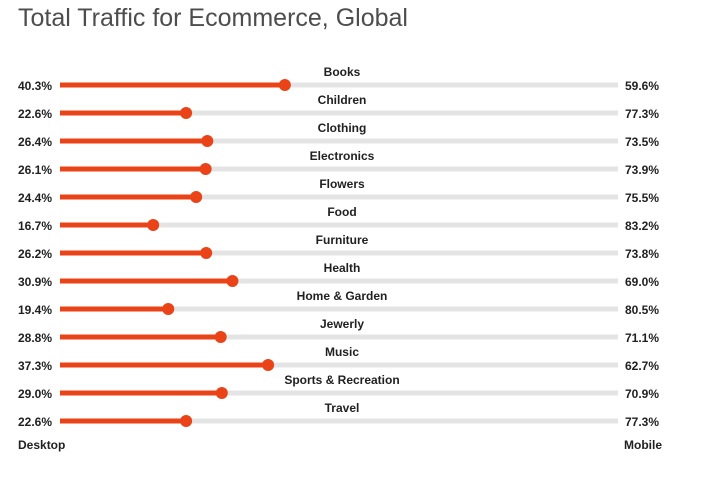 Image resolution: width=703 pixels, height=477 pixels. Describe the element at coordinates (342, 268) in the screenshot. I see `category-label-health: Health` at that location.